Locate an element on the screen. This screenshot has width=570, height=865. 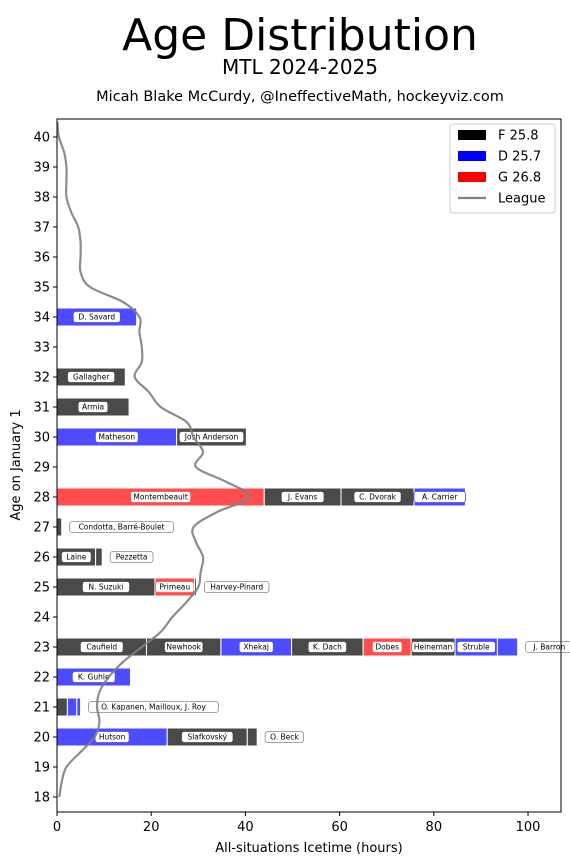
label-box-struble is located at coordinates (476, 647).